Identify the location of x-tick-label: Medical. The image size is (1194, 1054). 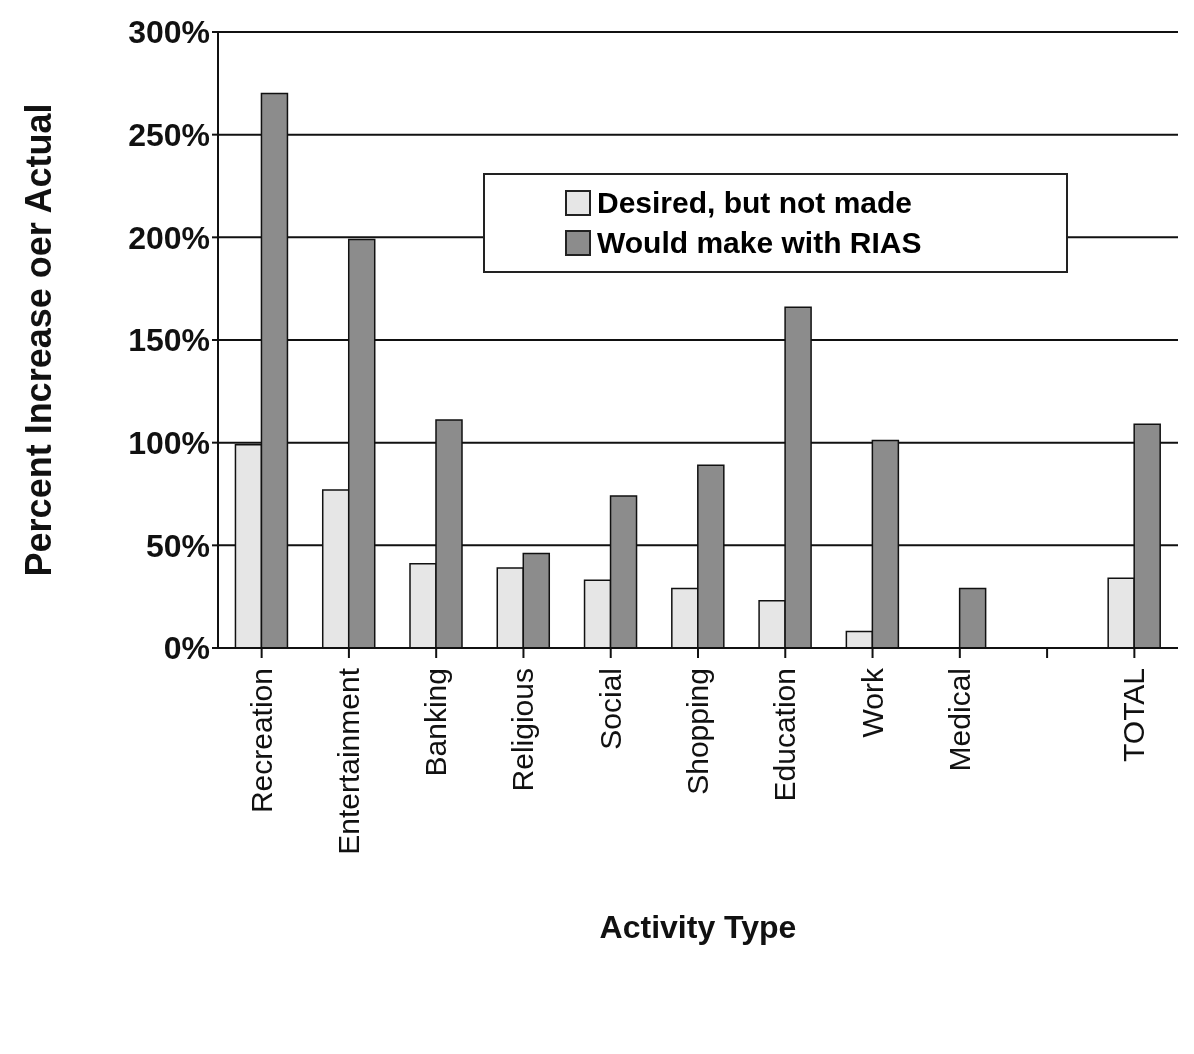
(959, 720).